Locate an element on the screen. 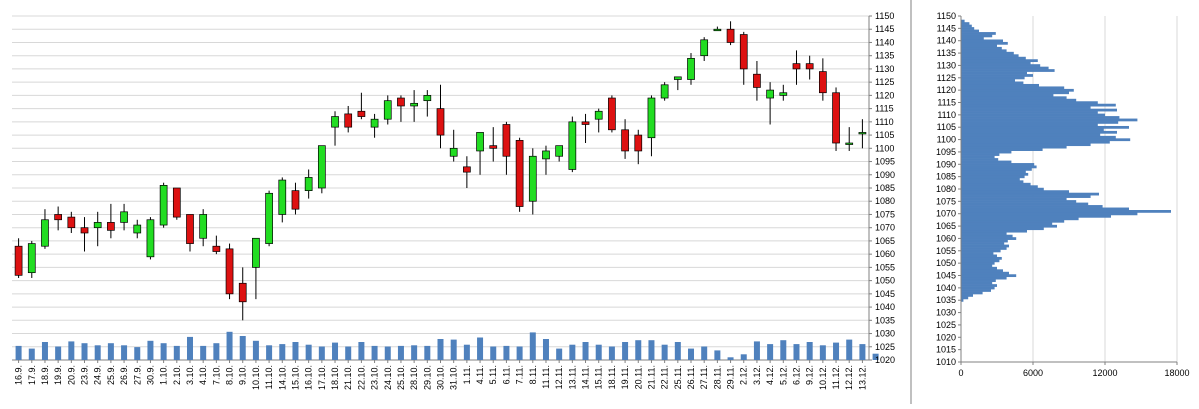 Image resolution: width=1199 pixels, height=409 pixels. price-tick-label: 1095 is located at coordinates (885, 162).